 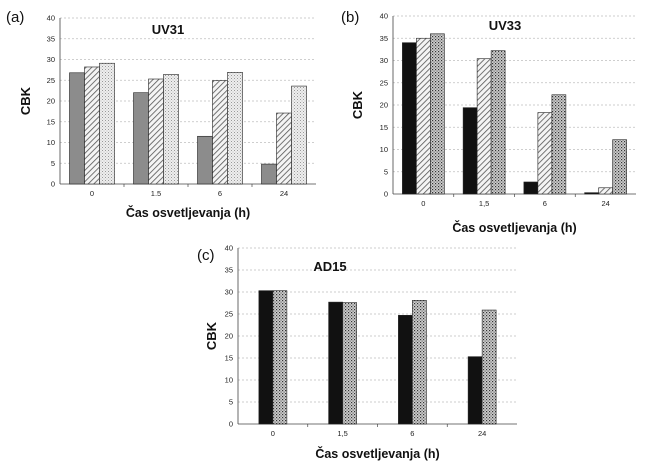 I want to click on x-tick-label: 1.5, so click(x=156, y=193).